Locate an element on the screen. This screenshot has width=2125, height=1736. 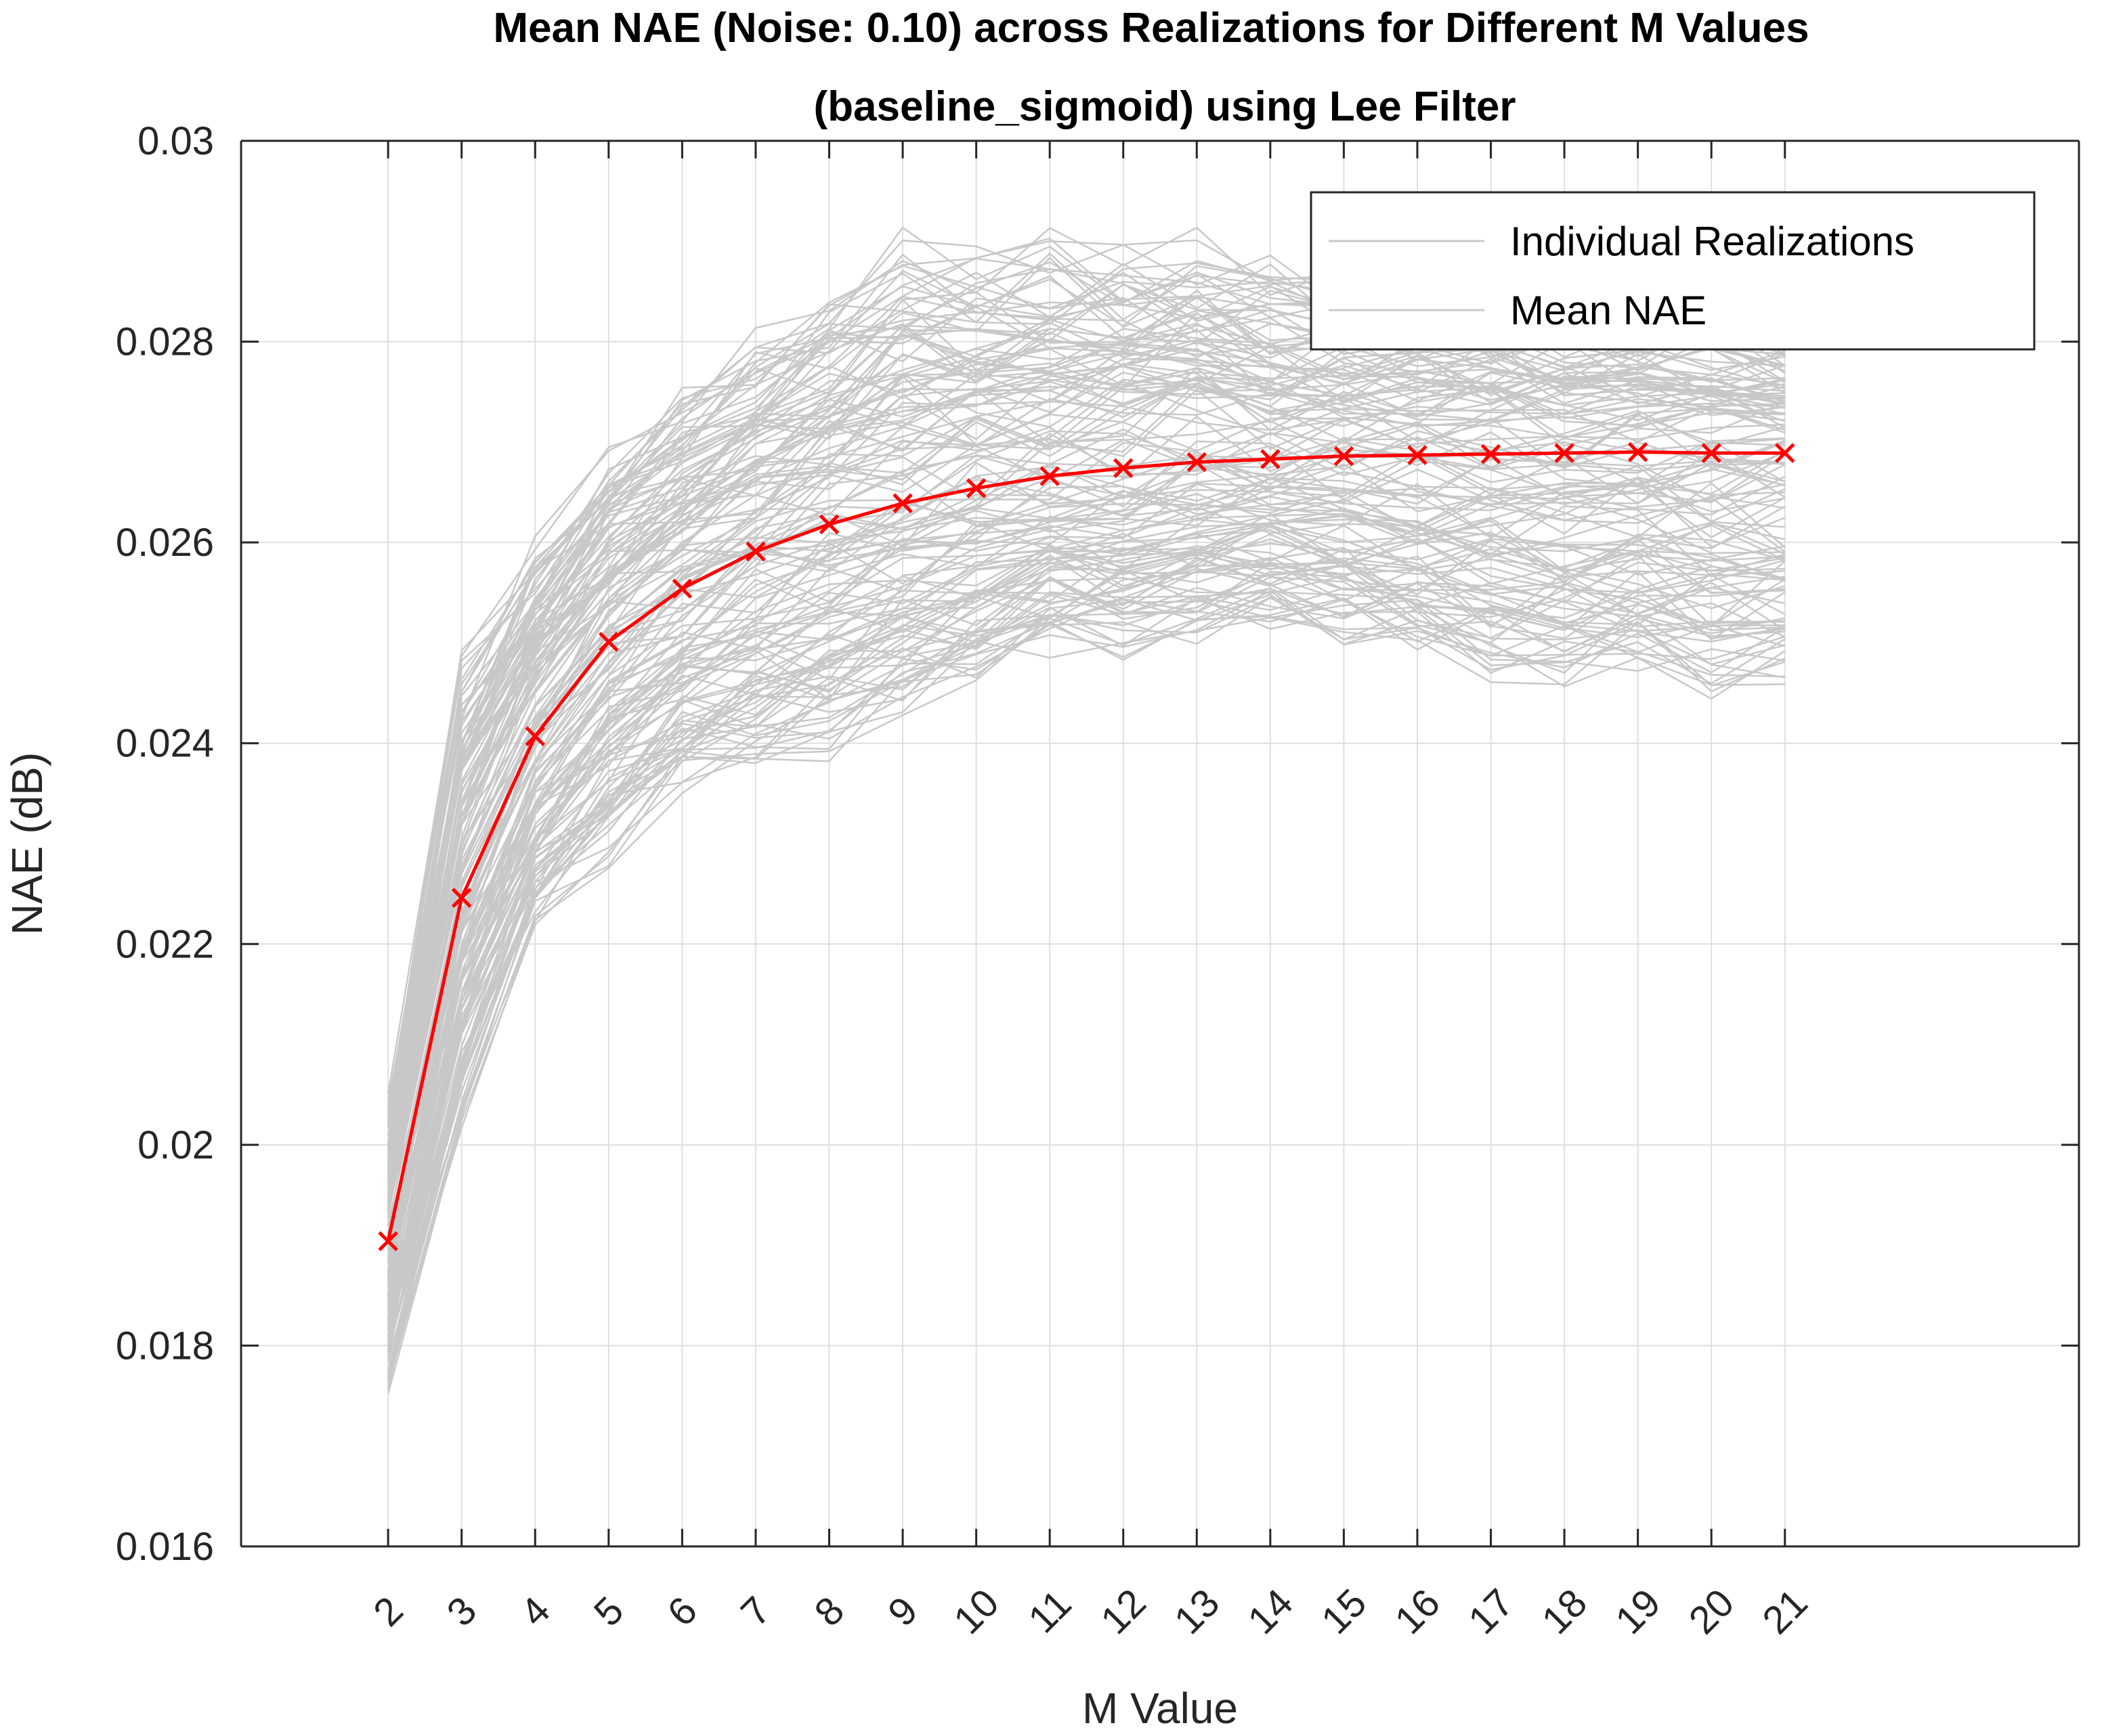
y-tick-label: 0.028 is located at coordinates (165, 342).